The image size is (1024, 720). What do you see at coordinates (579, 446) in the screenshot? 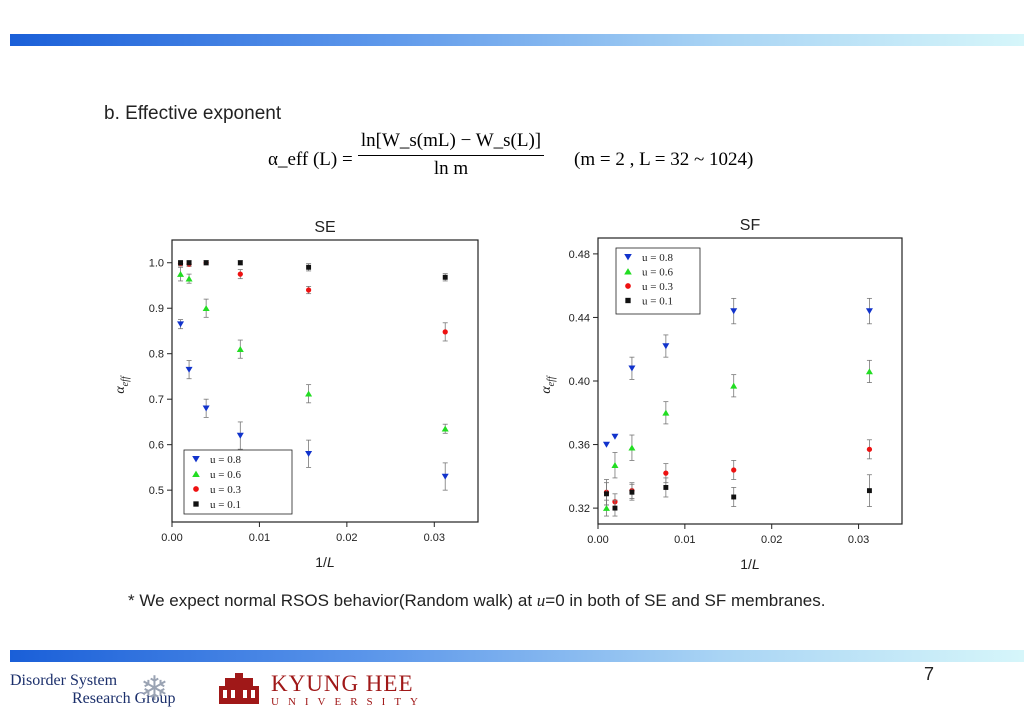
I see `sf-y-tick-label: 0.36` at bounding box center [579, 446].